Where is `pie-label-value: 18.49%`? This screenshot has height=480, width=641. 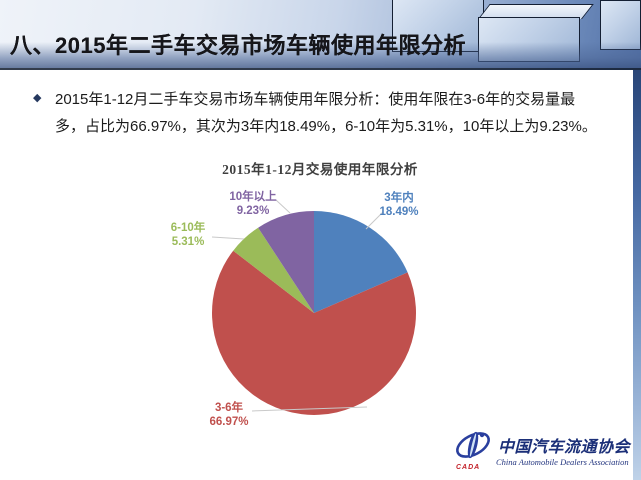
pie-label-value: 18.49% is located at coordinates (399, 212).